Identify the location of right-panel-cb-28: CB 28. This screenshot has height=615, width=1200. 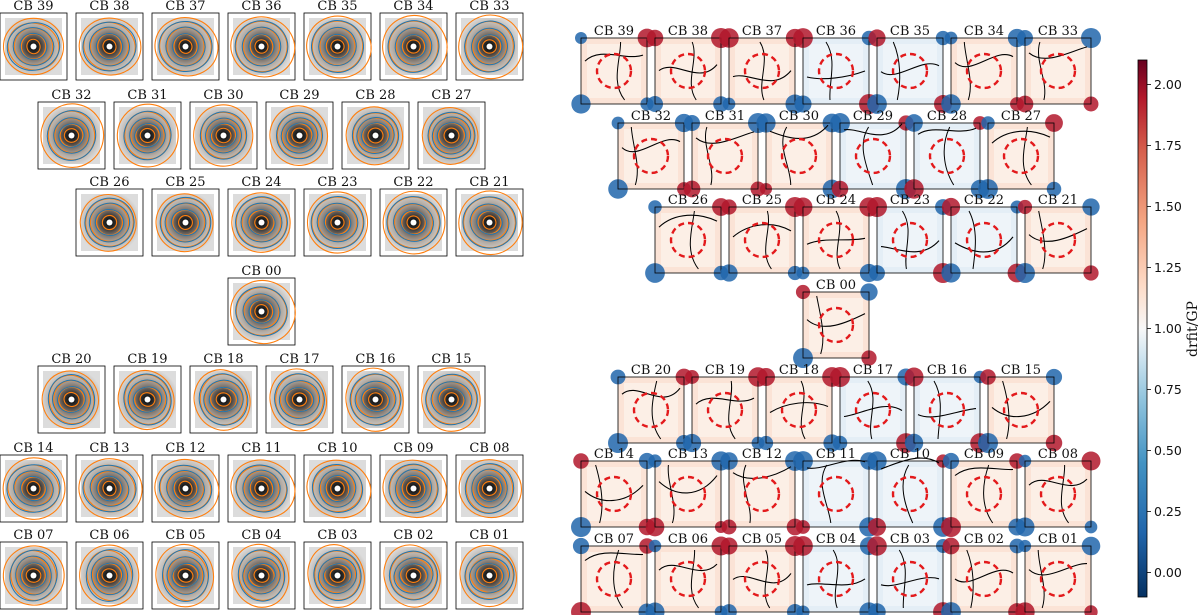
(947, 154).